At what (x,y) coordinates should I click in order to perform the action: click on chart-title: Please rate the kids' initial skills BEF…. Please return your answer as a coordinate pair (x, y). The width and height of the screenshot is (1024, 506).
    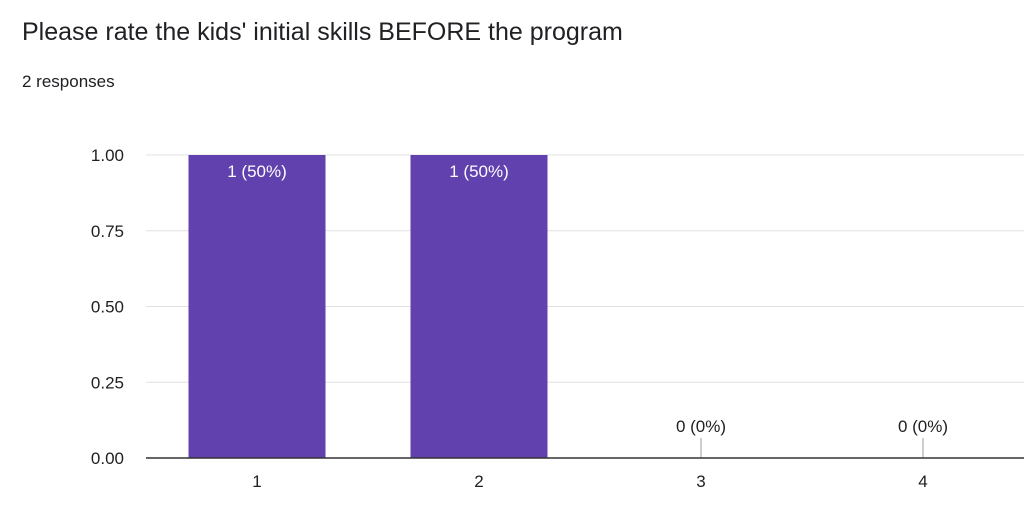
    Looking at the image, I should click on (322, 32).